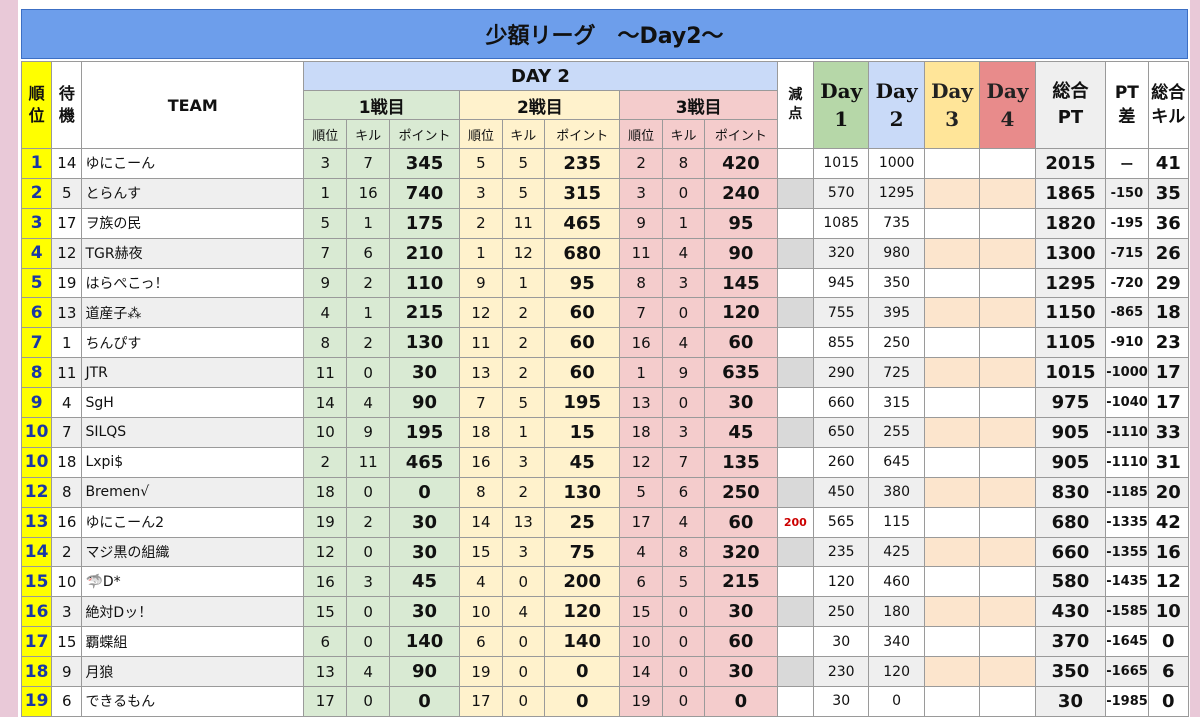 This screenshot has height=717, width=1200. What do you see at coordinates (1070, 701) in the screenshot?
I see `total-pt-cell: 30` at bounding box center [1070, 701].